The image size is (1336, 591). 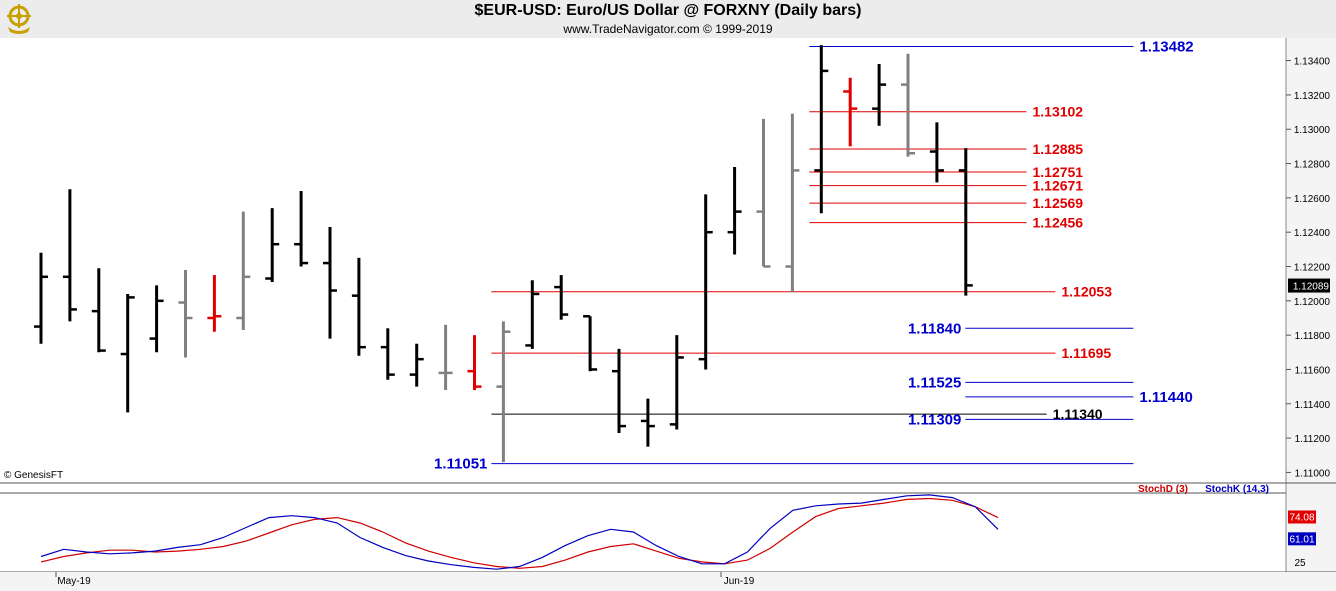 What do you see at coordinates (1166, 47) in the screenshot?
I see `level-label: 1.13482` at bounding box center [1166, 47].